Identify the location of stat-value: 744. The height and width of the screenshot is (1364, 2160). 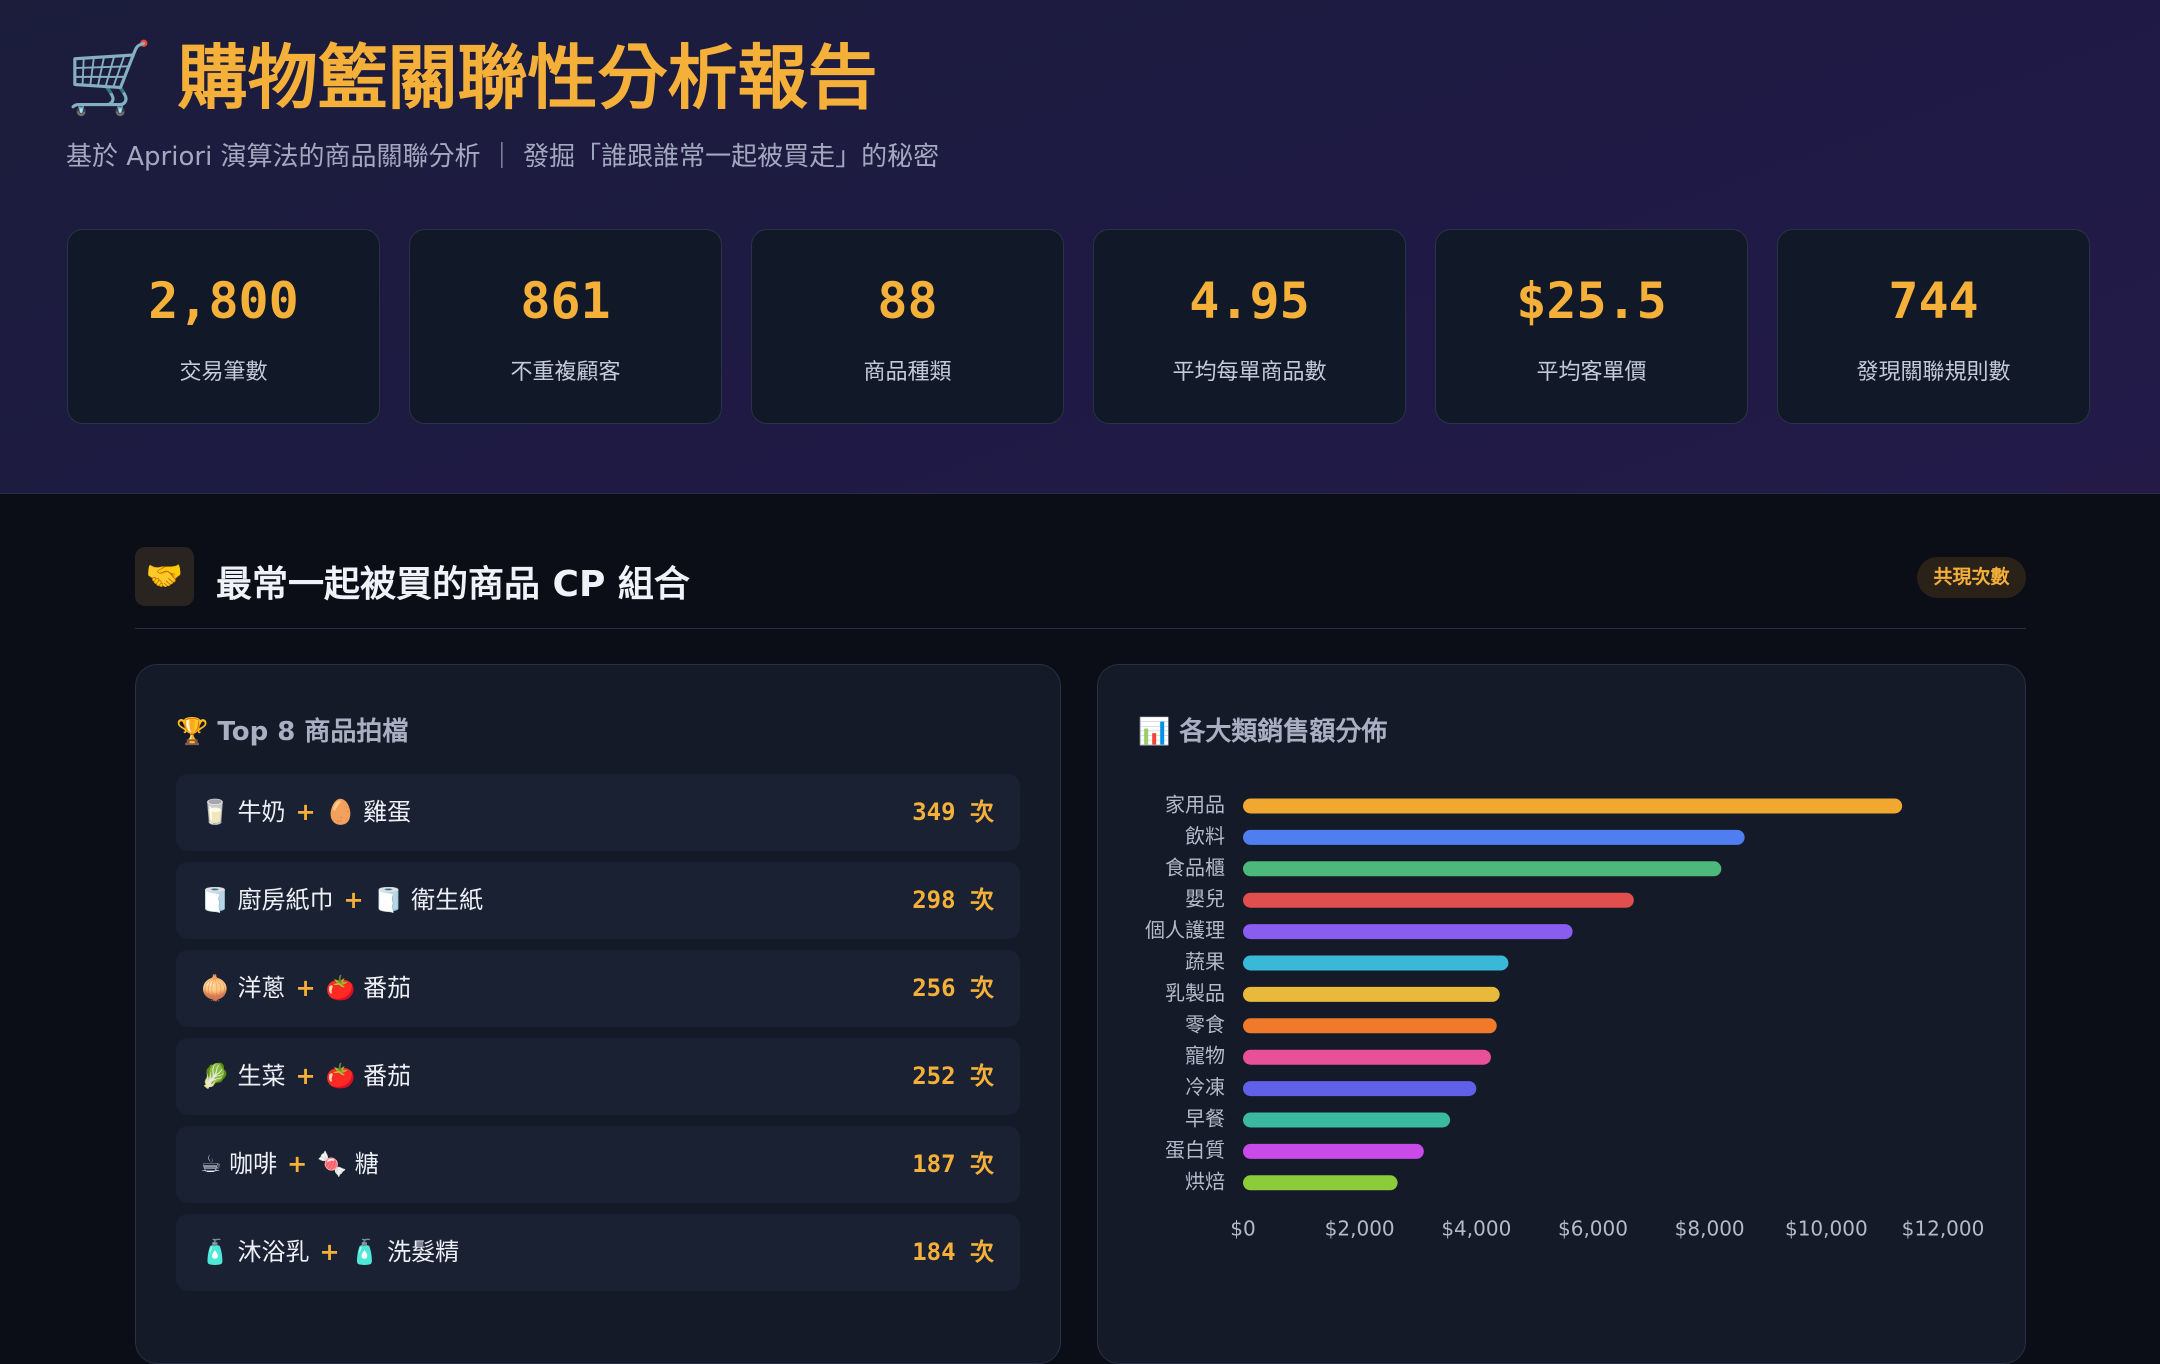
(1933, 301).